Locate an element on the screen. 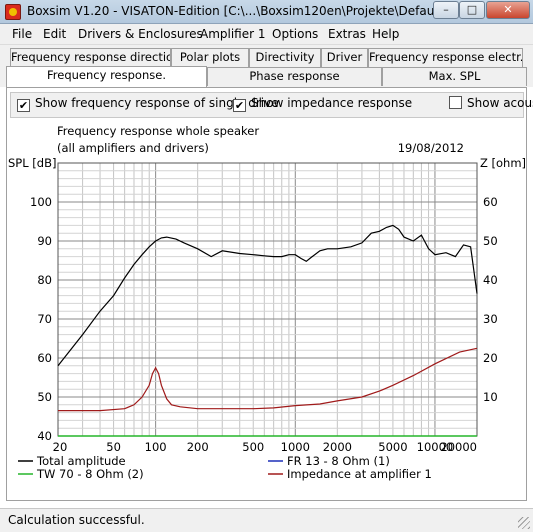 The height and width of the screenshot is (532, 533). app-icon is located at coordinates (13, 12).